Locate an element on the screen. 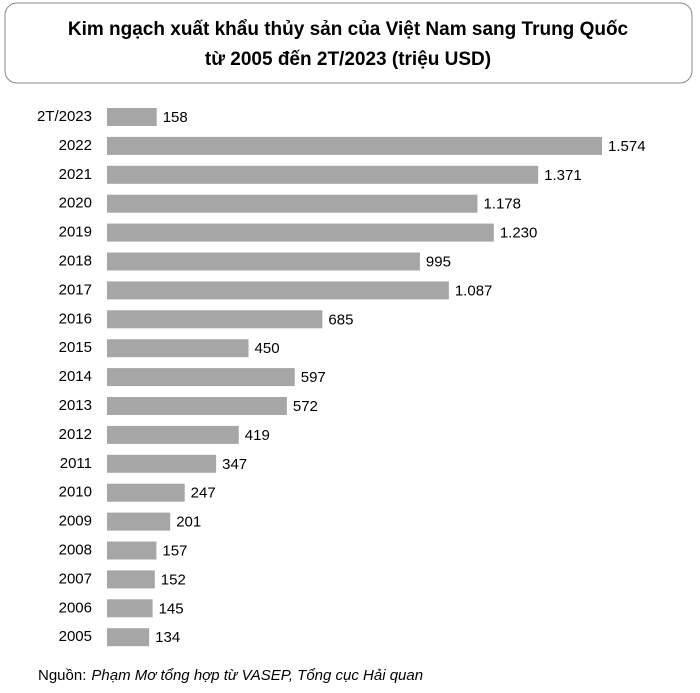 The image size is (700, 693). value-label: 685 is located at coordinates (340, 319).